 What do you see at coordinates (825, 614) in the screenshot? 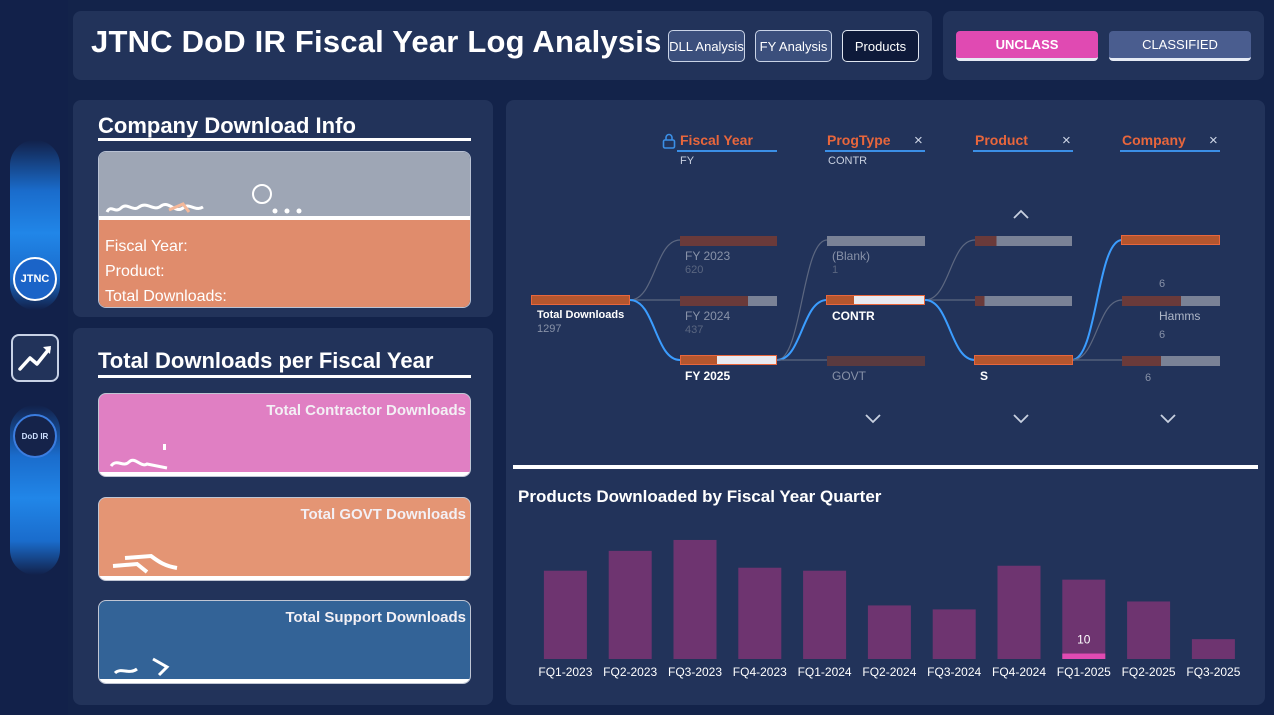
I see `bar-fq1-2024` at bounding box center [825, 614].